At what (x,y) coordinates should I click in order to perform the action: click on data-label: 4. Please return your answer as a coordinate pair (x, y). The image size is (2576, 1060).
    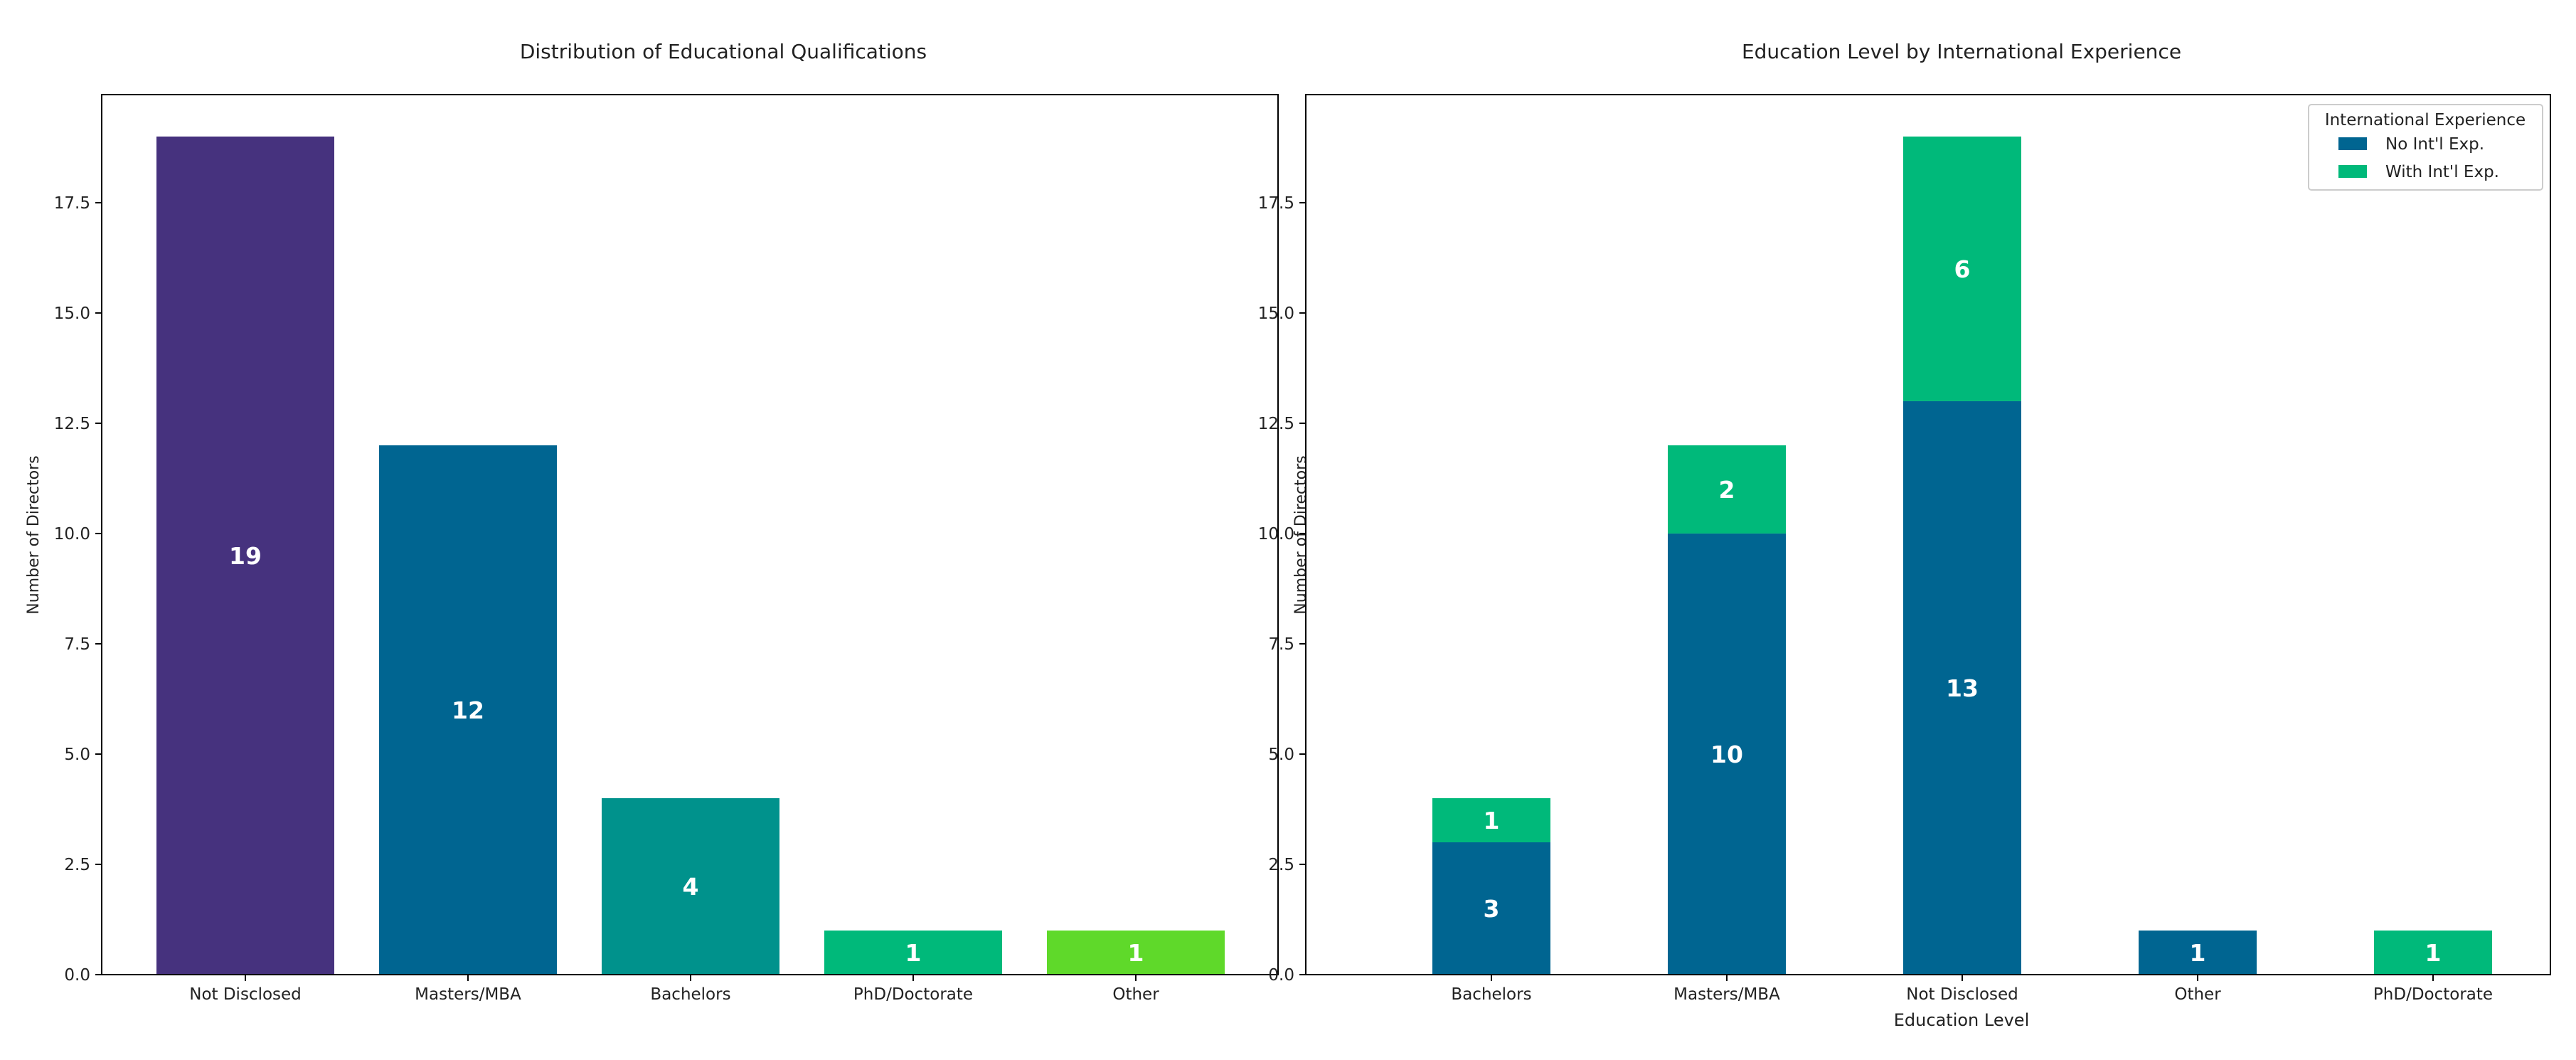
    Looking at the image, I should click on (691, 887).